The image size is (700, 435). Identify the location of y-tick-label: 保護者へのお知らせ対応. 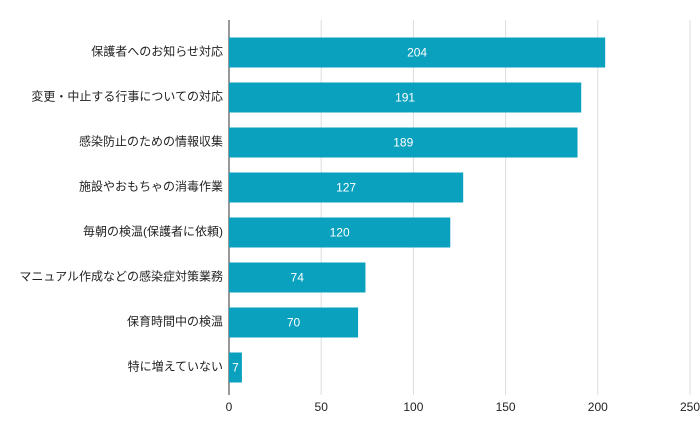
(157, 51).